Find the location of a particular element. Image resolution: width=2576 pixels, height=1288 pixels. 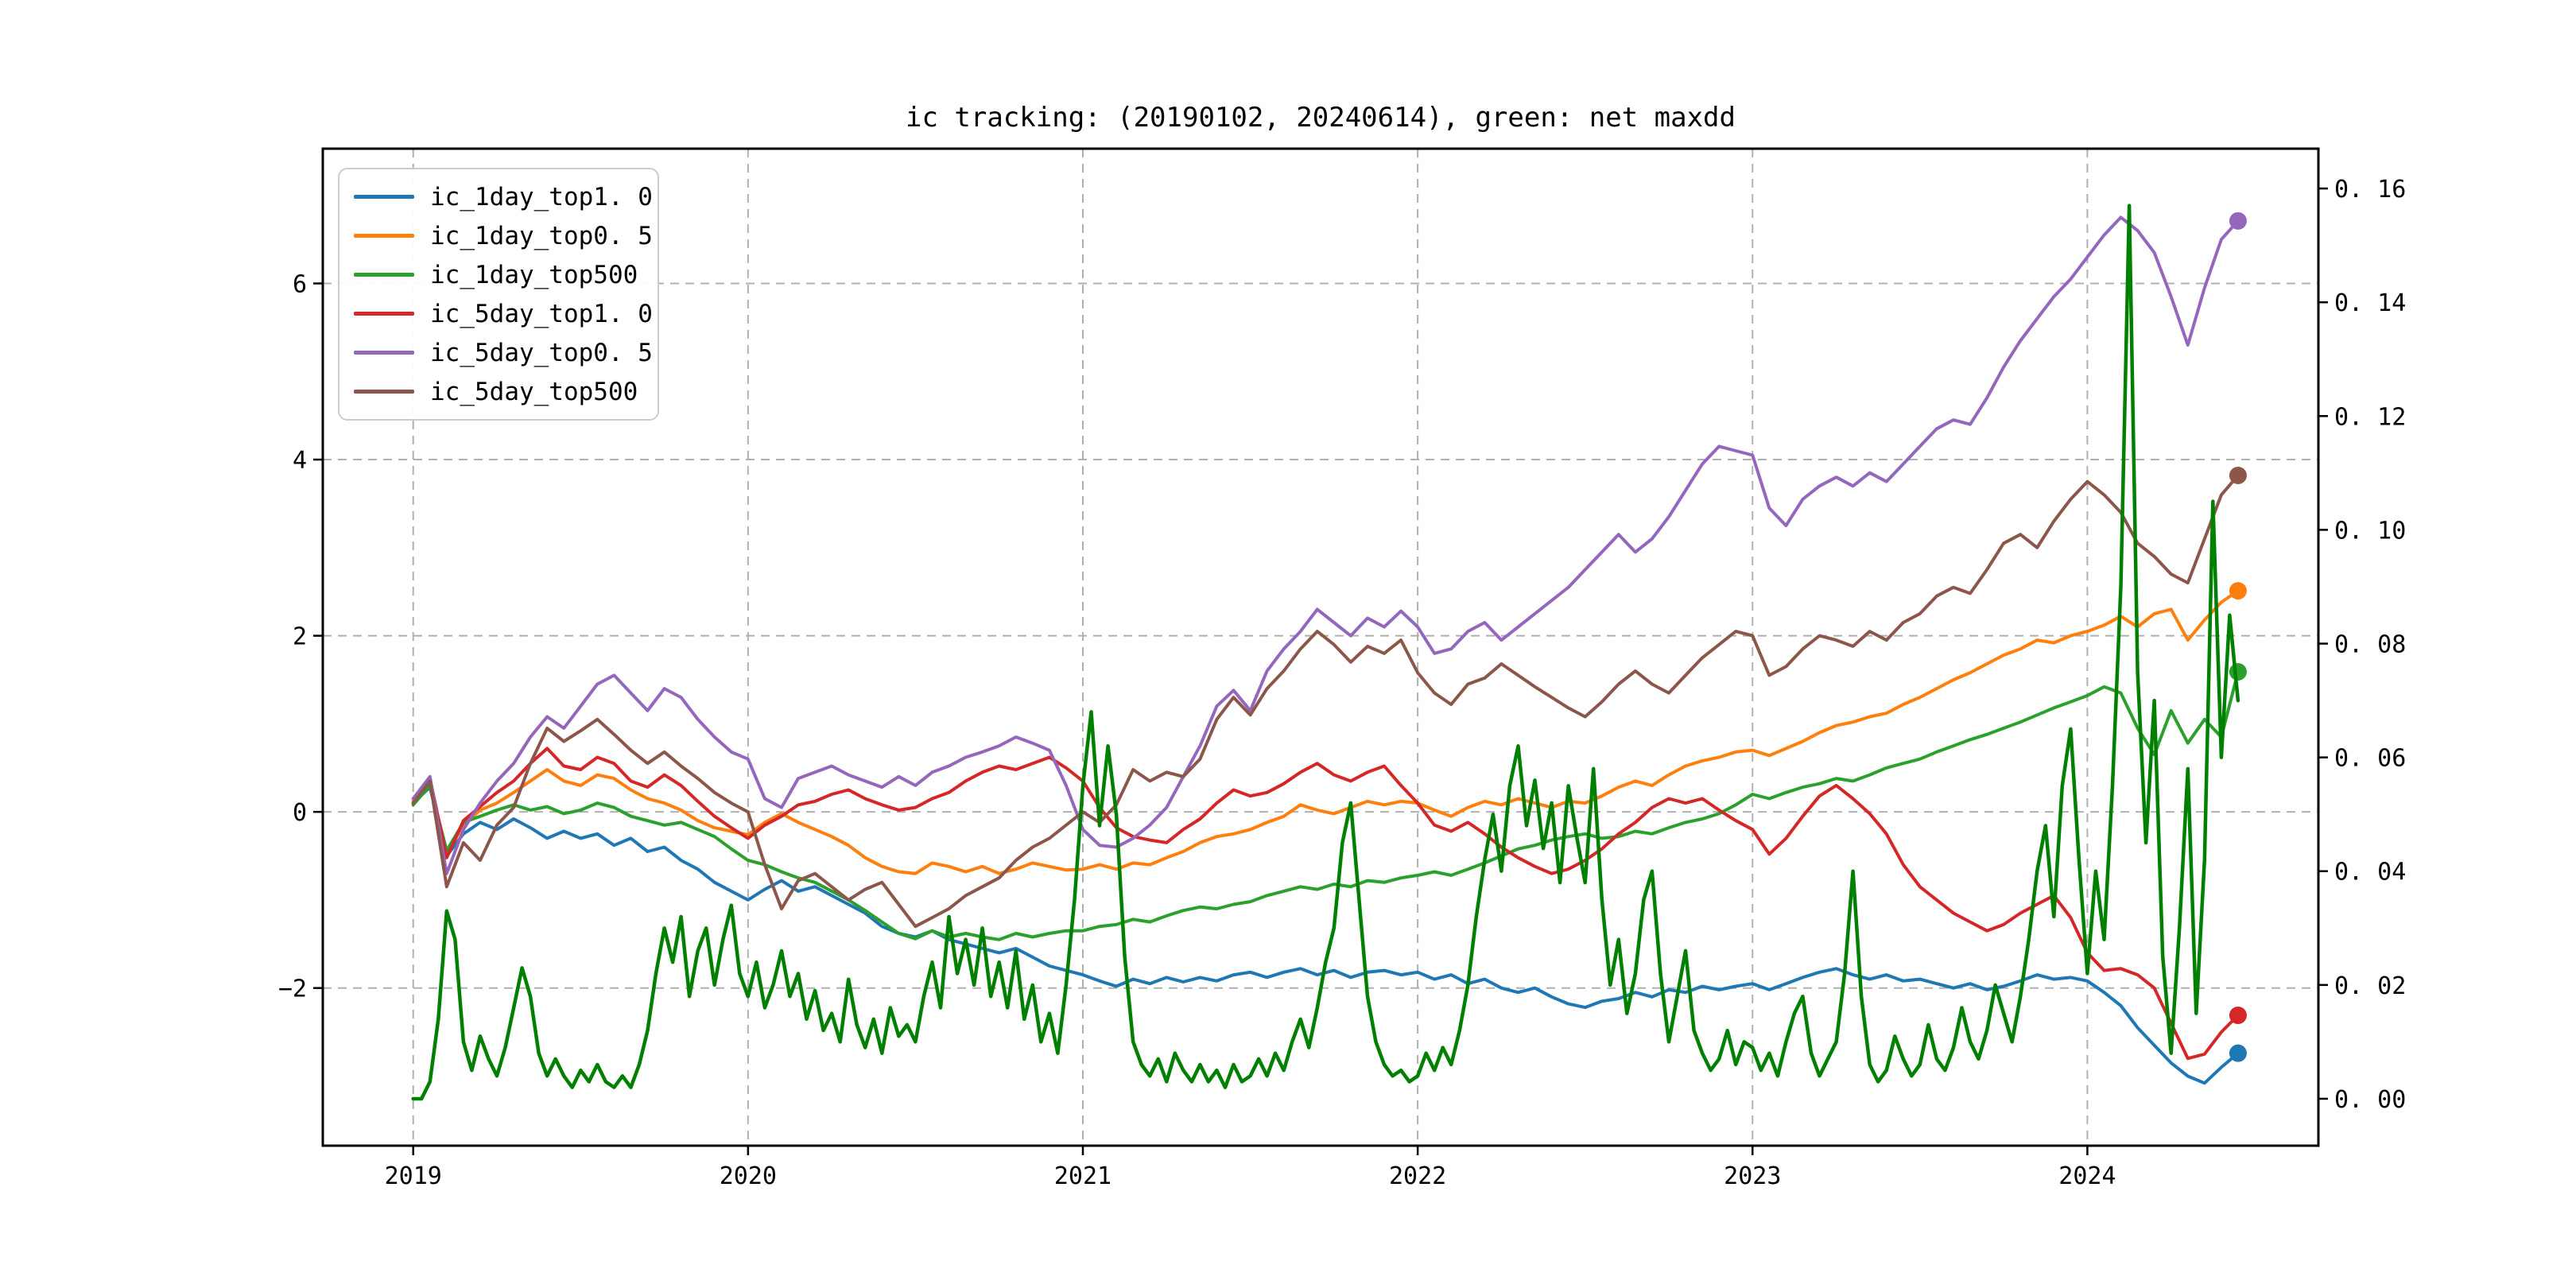

y-right-tick-label-0.16: 0. 16 is located at coordinates (2370, 190).